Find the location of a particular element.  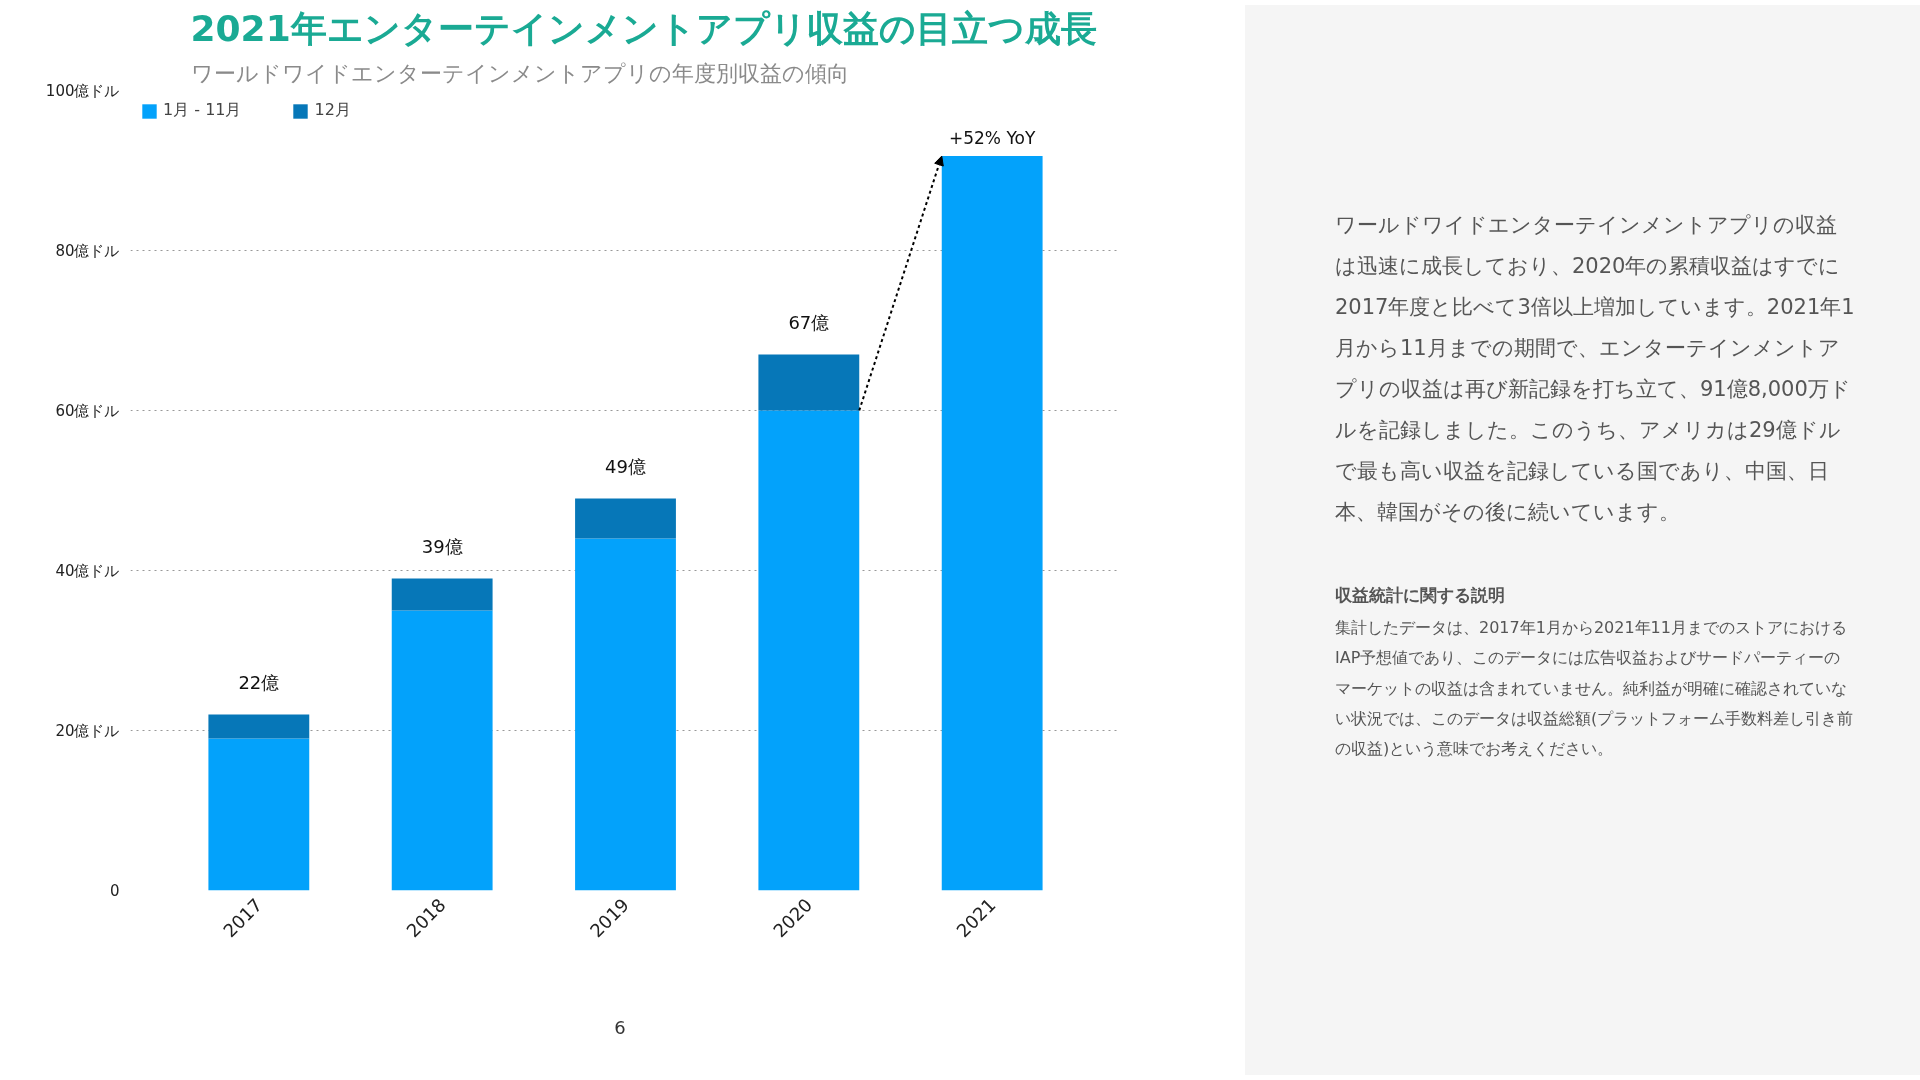

y-tick-label: 0 is located at coordinates (114, 890).